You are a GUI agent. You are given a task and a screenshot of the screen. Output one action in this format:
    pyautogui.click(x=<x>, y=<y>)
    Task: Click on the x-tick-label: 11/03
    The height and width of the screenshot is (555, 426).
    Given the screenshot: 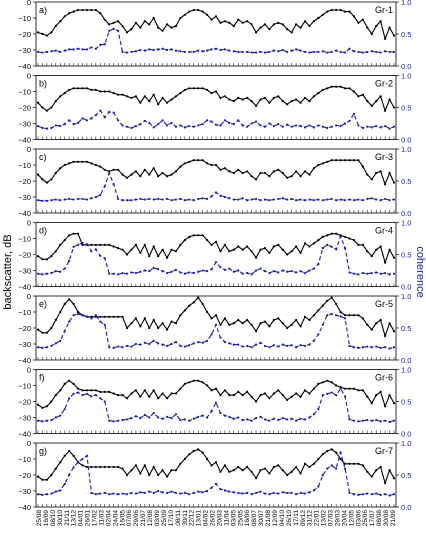 What is the action you would take?
    pyautogui.click(x=102, y=518)
    